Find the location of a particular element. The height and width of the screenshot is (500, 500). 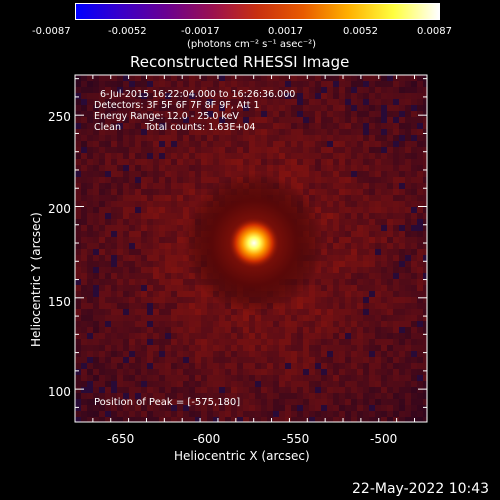

x-tick-label: -500 is located at coordinates (384, 439).